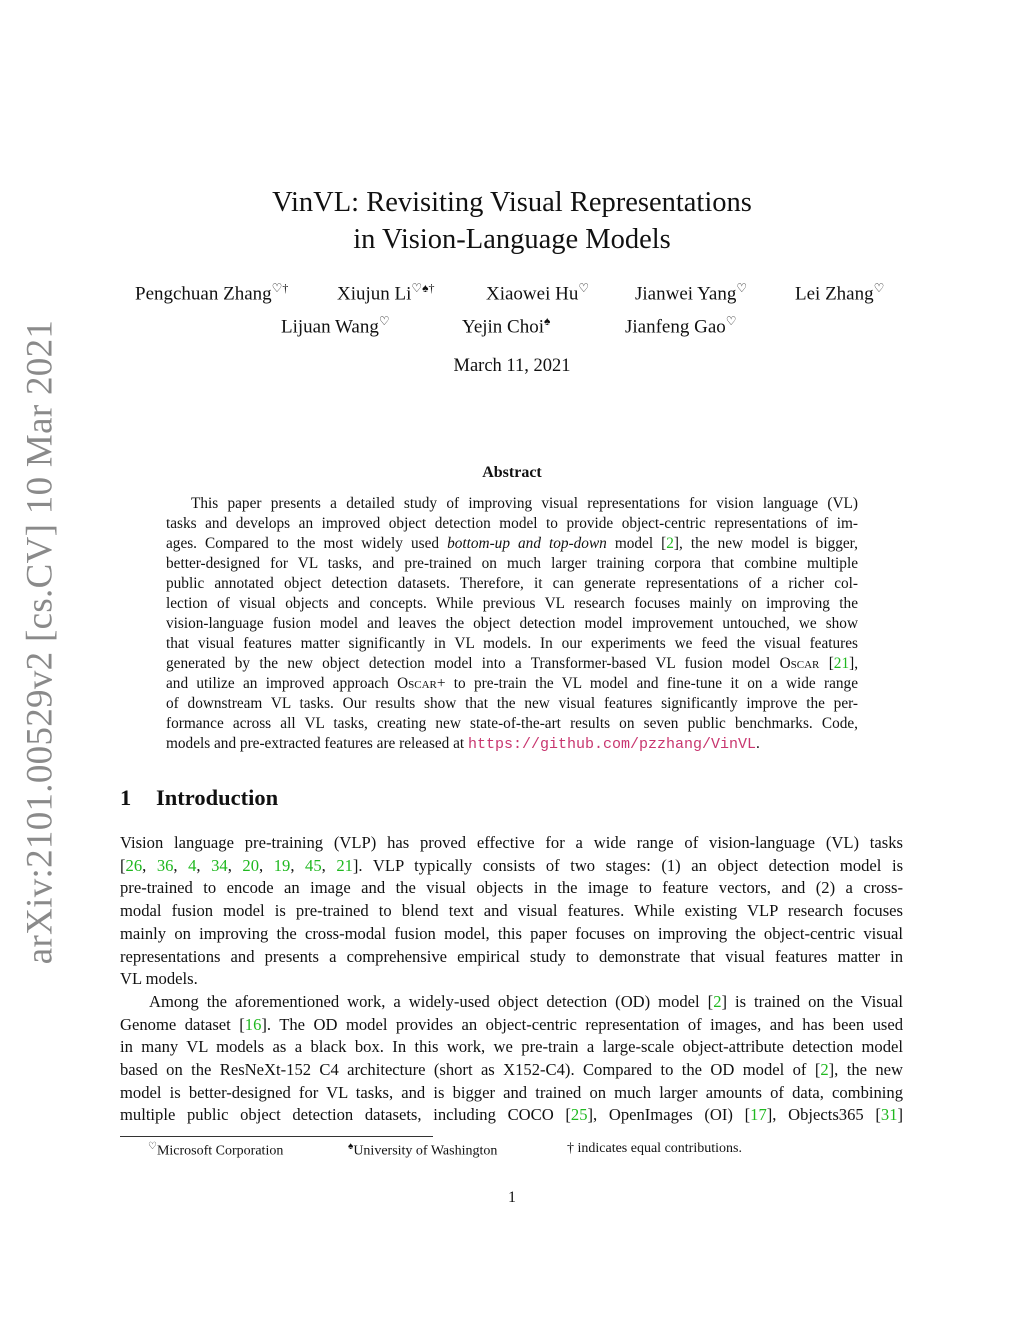 This screenshot has height=1325, width=1024. I want to click on spade-mark: ♠, so click(351, 1146).